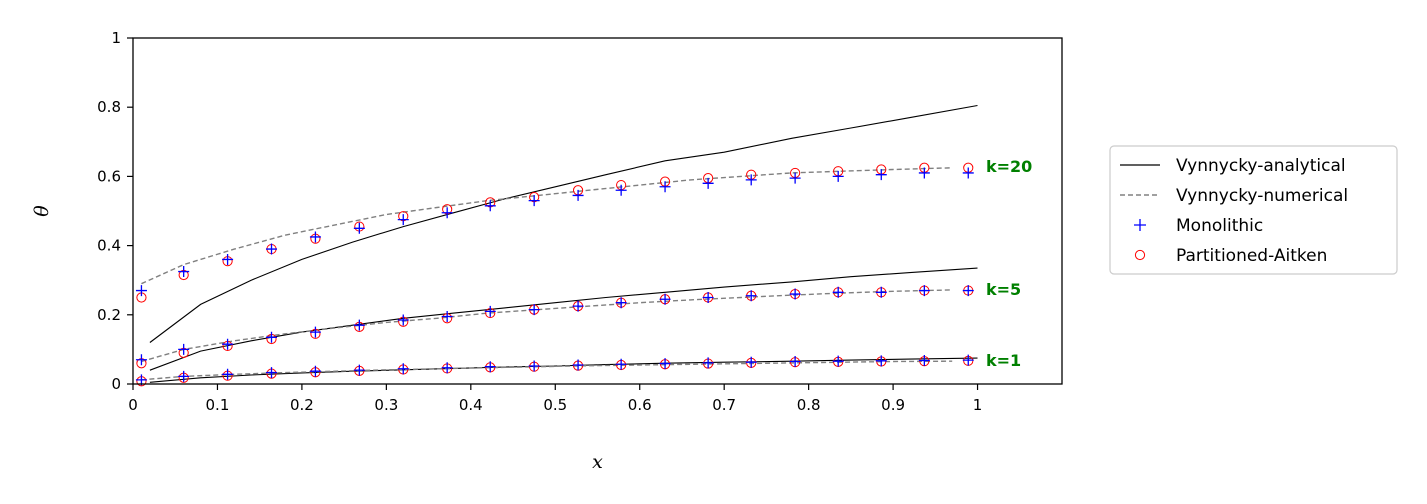 The height and width of the screenshot is (504, 1427). Describe the element at coordinates (1261, 166) in the screenshot. I see `legend-label: Vynnycky-analytical` at that location.